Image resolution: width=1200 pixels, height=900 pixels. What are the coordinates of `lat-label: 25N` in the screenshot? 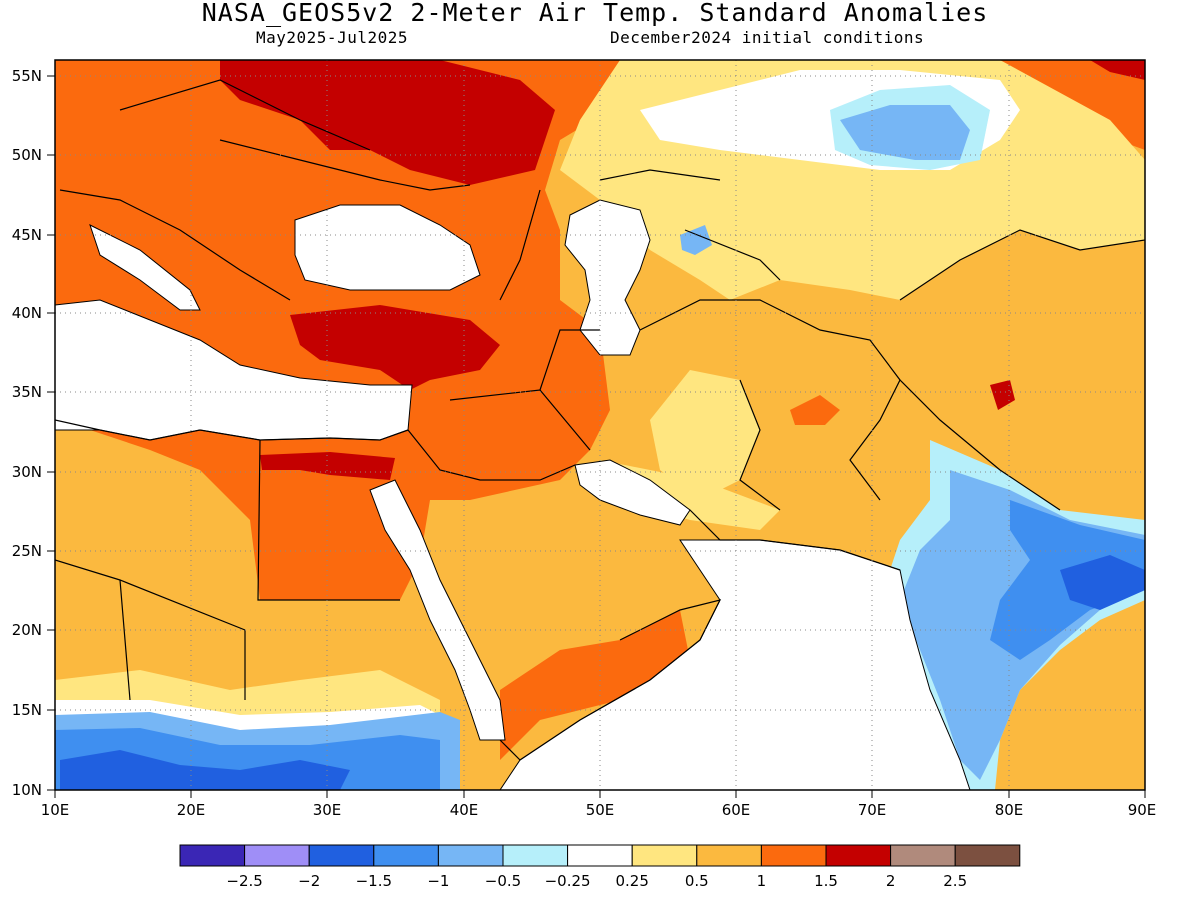 It's located at (27, 551).